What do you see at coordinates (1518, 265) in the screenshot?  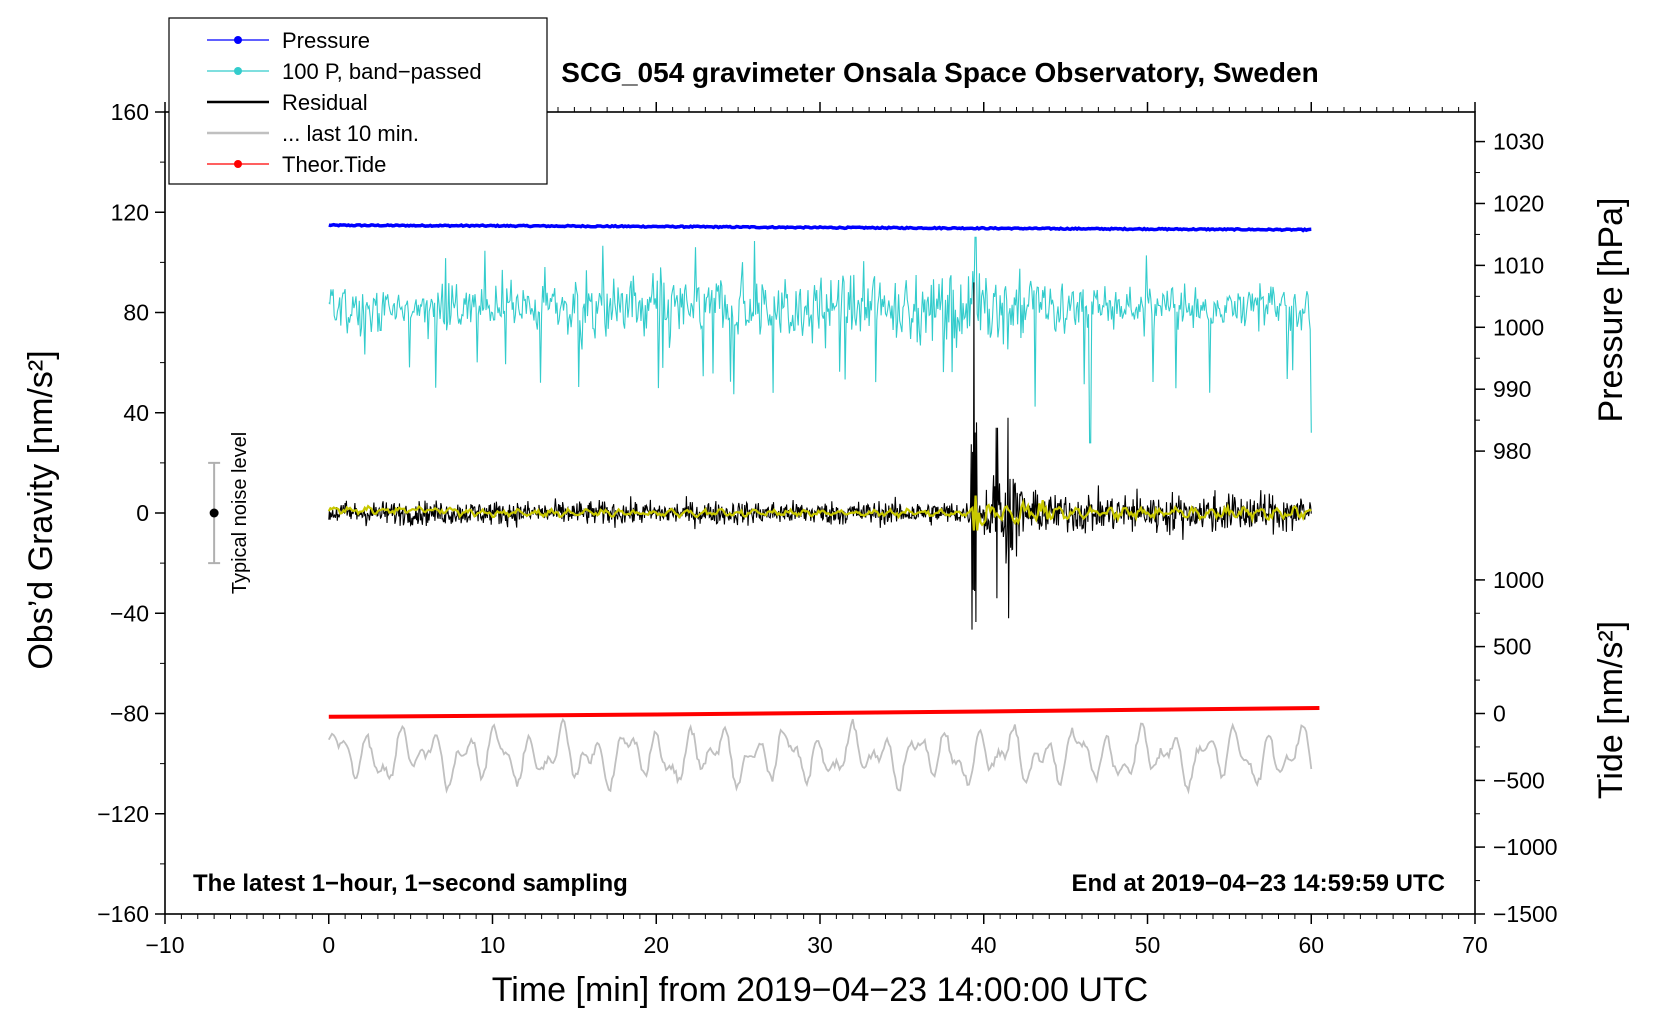 I see `pressure-tick-label: 1010` at bounding box center [1518, 265].